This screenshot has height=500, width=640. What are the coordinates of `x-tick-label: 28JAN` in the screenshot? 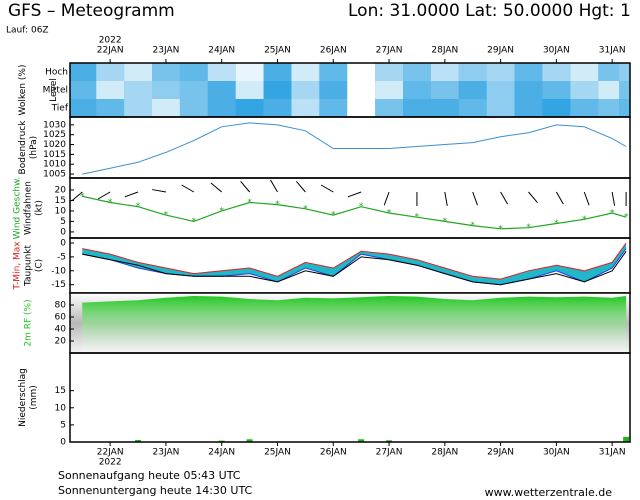 It's located at (444, 51).